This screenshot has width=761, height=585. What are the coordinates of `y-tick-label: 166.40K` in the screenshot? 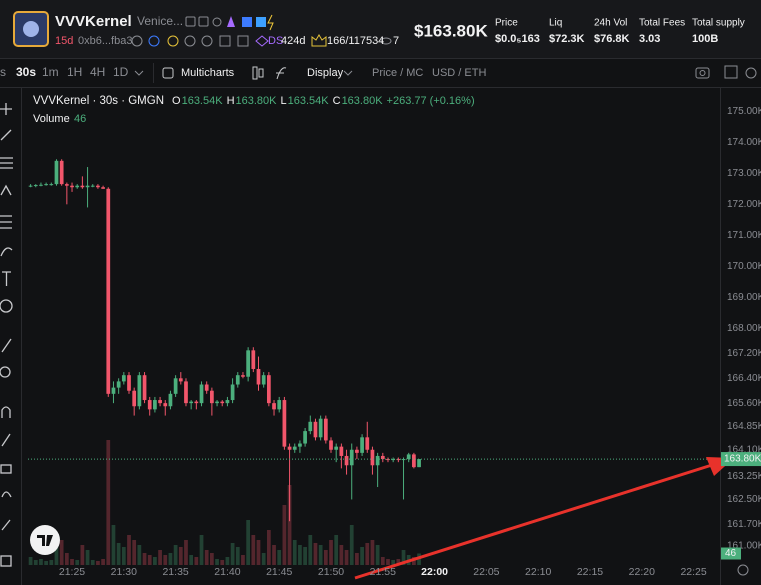 It's located at (744, 378).